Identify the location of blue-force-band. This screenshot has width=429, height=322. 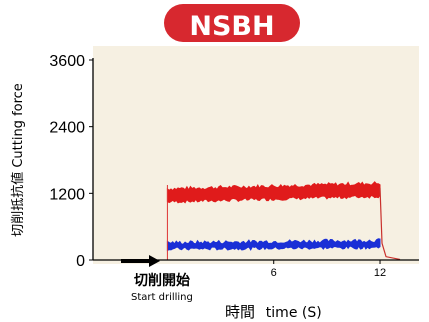
(273, 245).